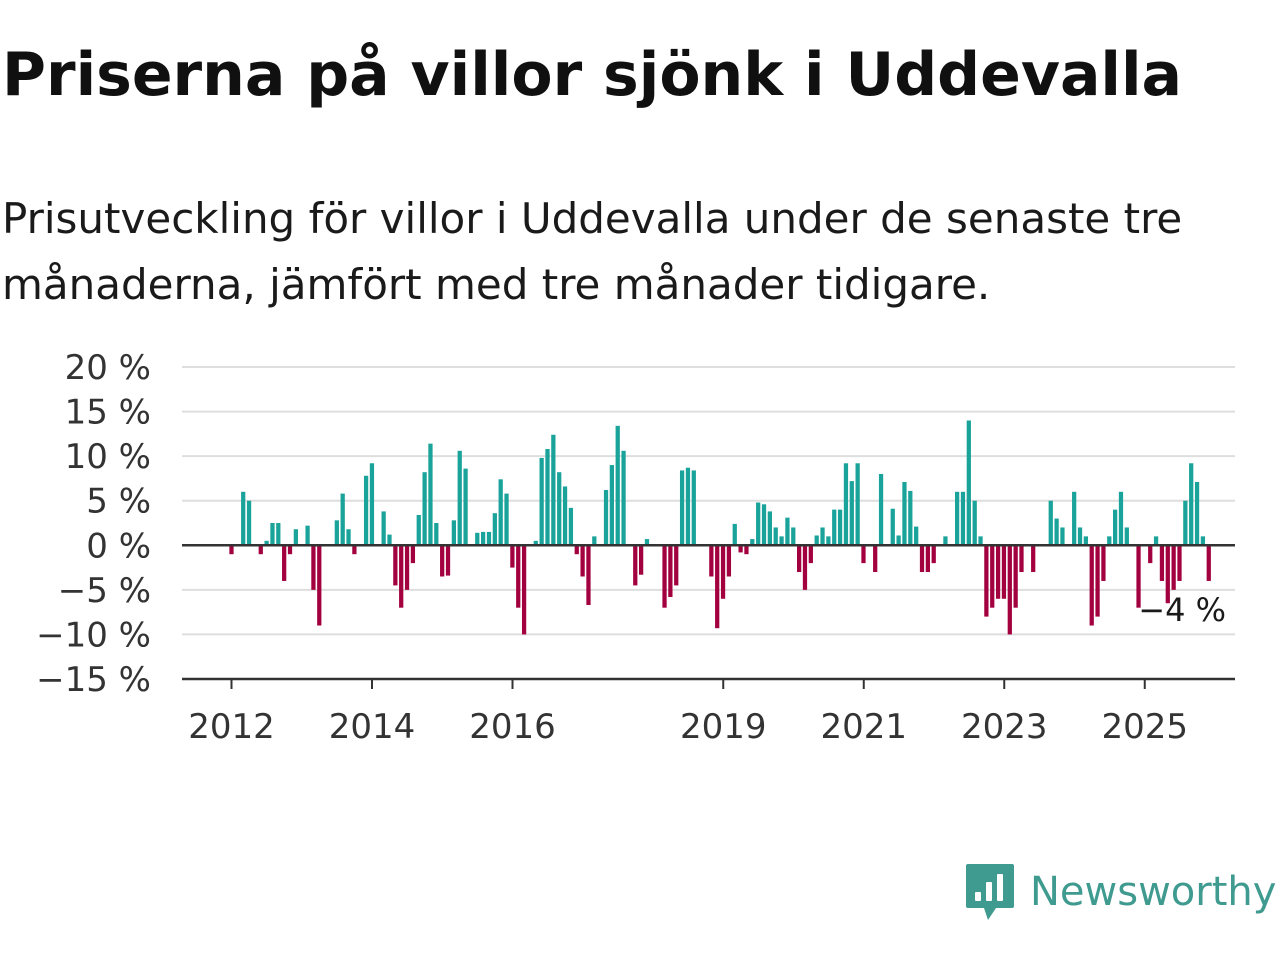  I want to click on y-tick-label: 0 %, so click(118, 546).